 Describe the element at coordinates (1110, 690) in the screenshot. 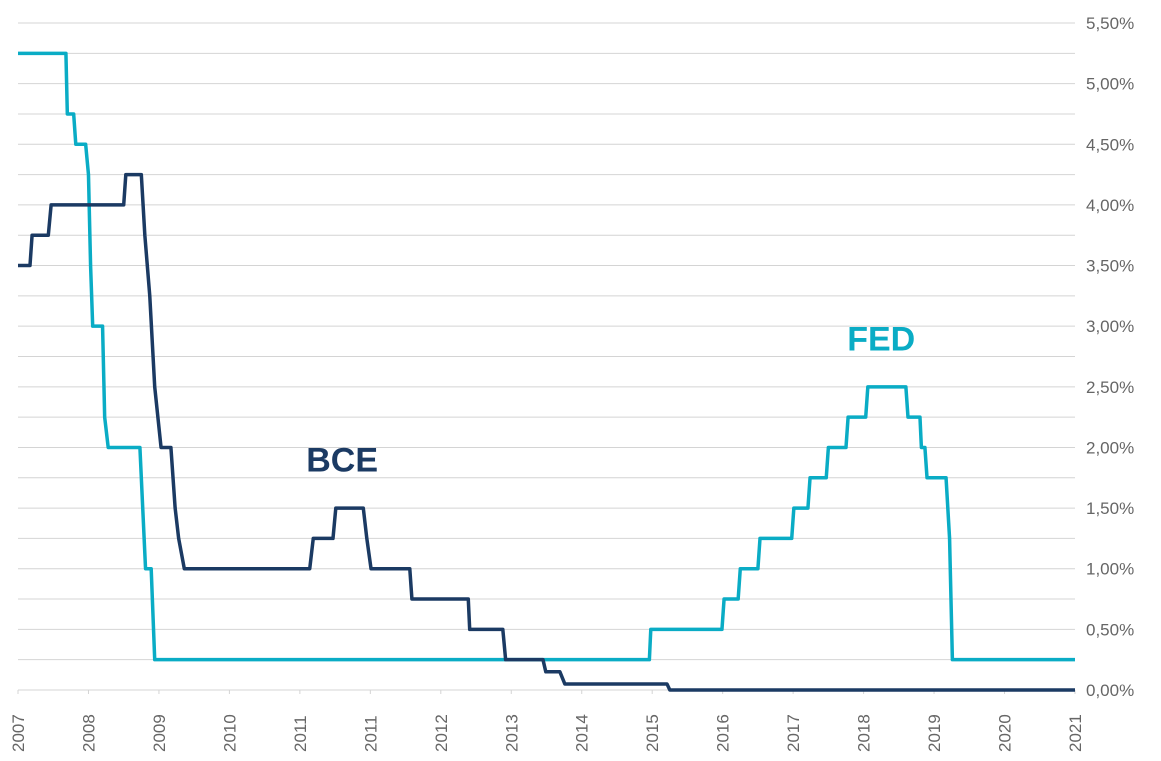

I see `y-tick-label: 0,00%` at that location.